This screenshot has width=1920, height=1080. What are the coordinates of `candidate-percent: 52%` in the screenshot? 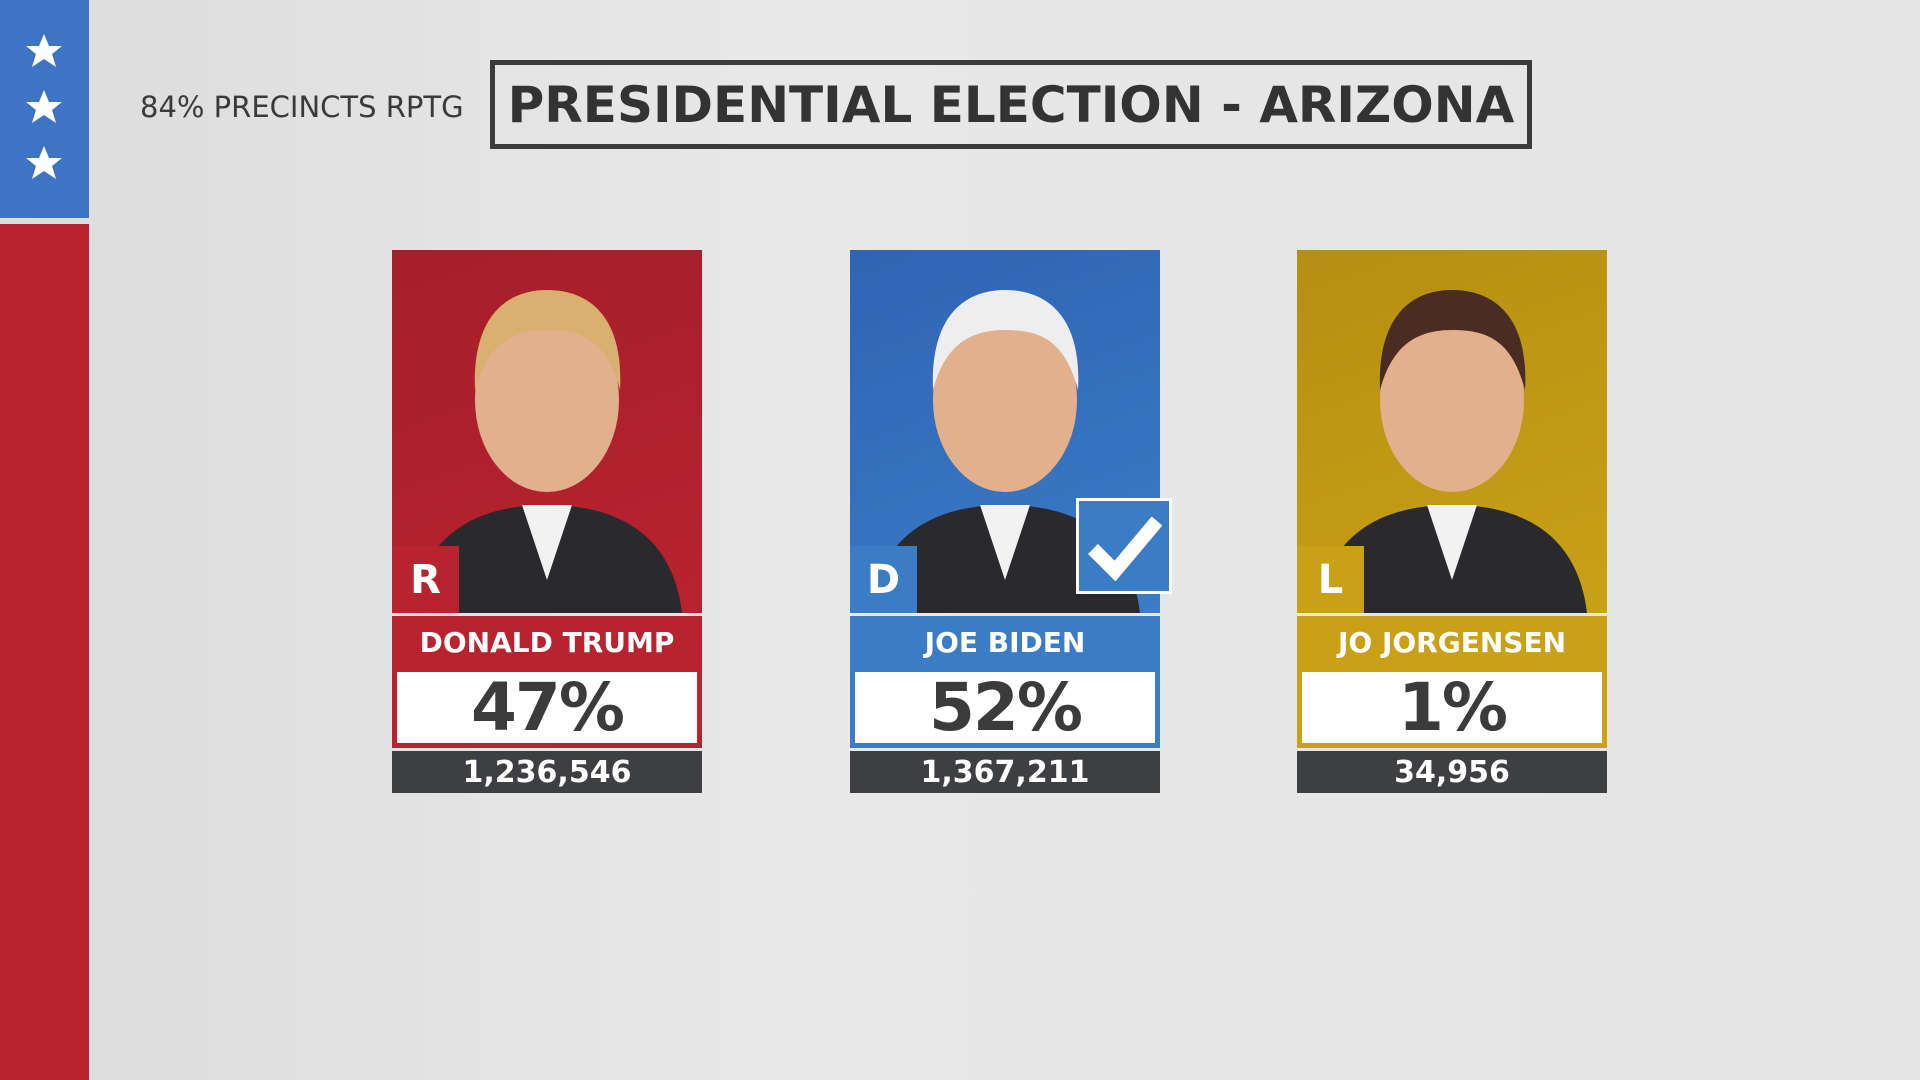 It's located at (1005, 707).